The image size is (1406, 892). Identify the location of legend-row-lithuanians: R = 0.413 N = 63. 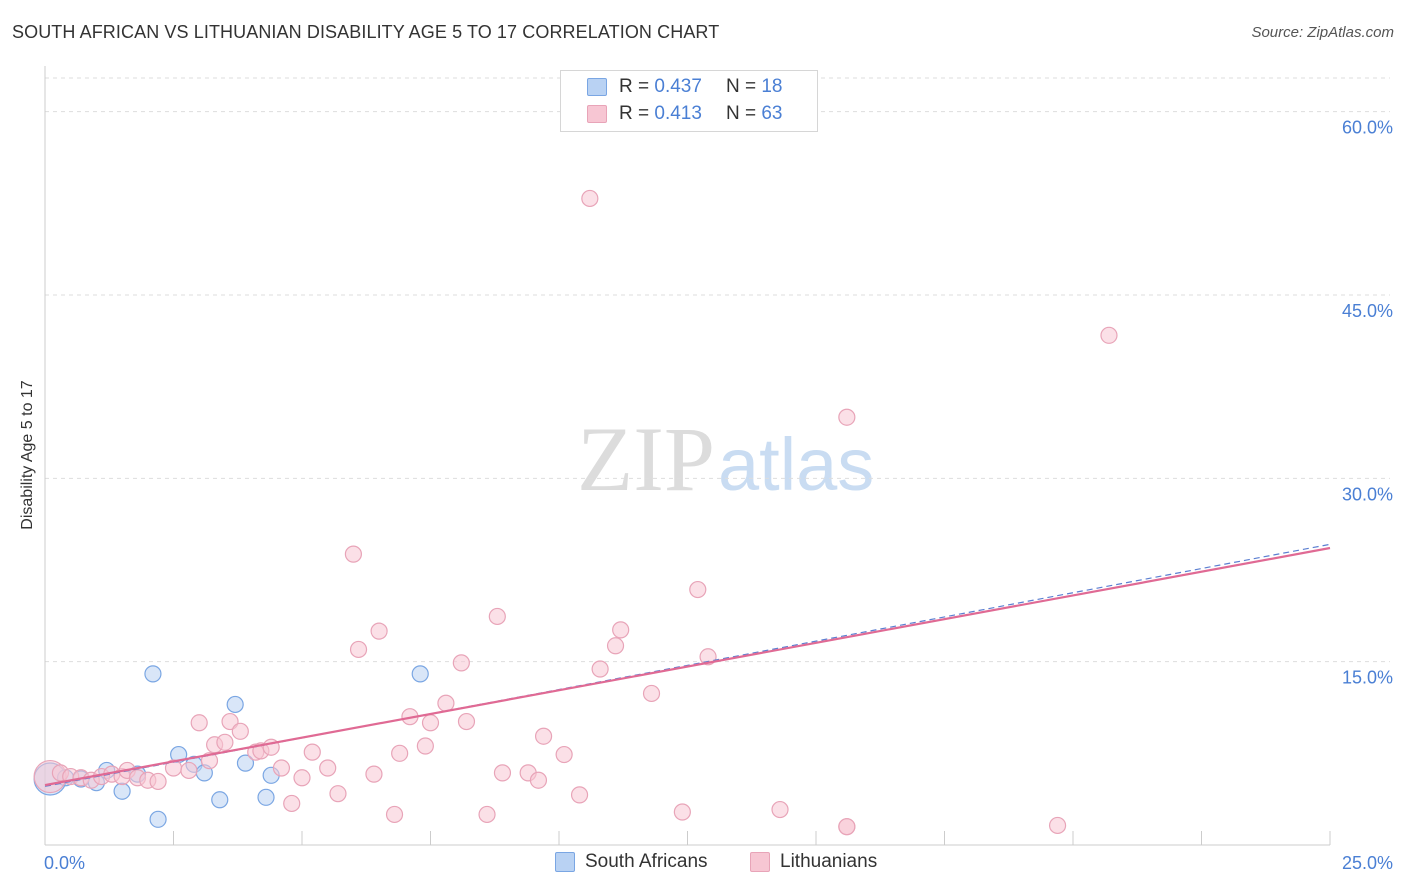
(684, 114).